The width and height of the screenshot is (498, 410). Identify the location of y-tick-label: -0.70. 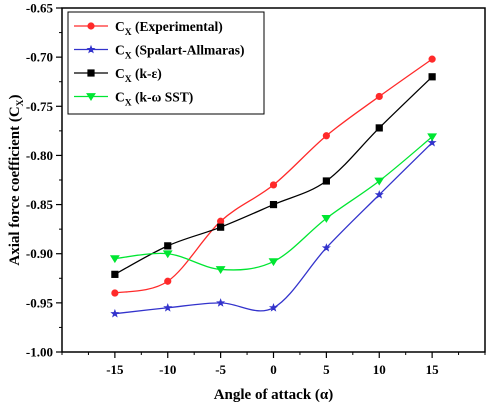
(39, 57).